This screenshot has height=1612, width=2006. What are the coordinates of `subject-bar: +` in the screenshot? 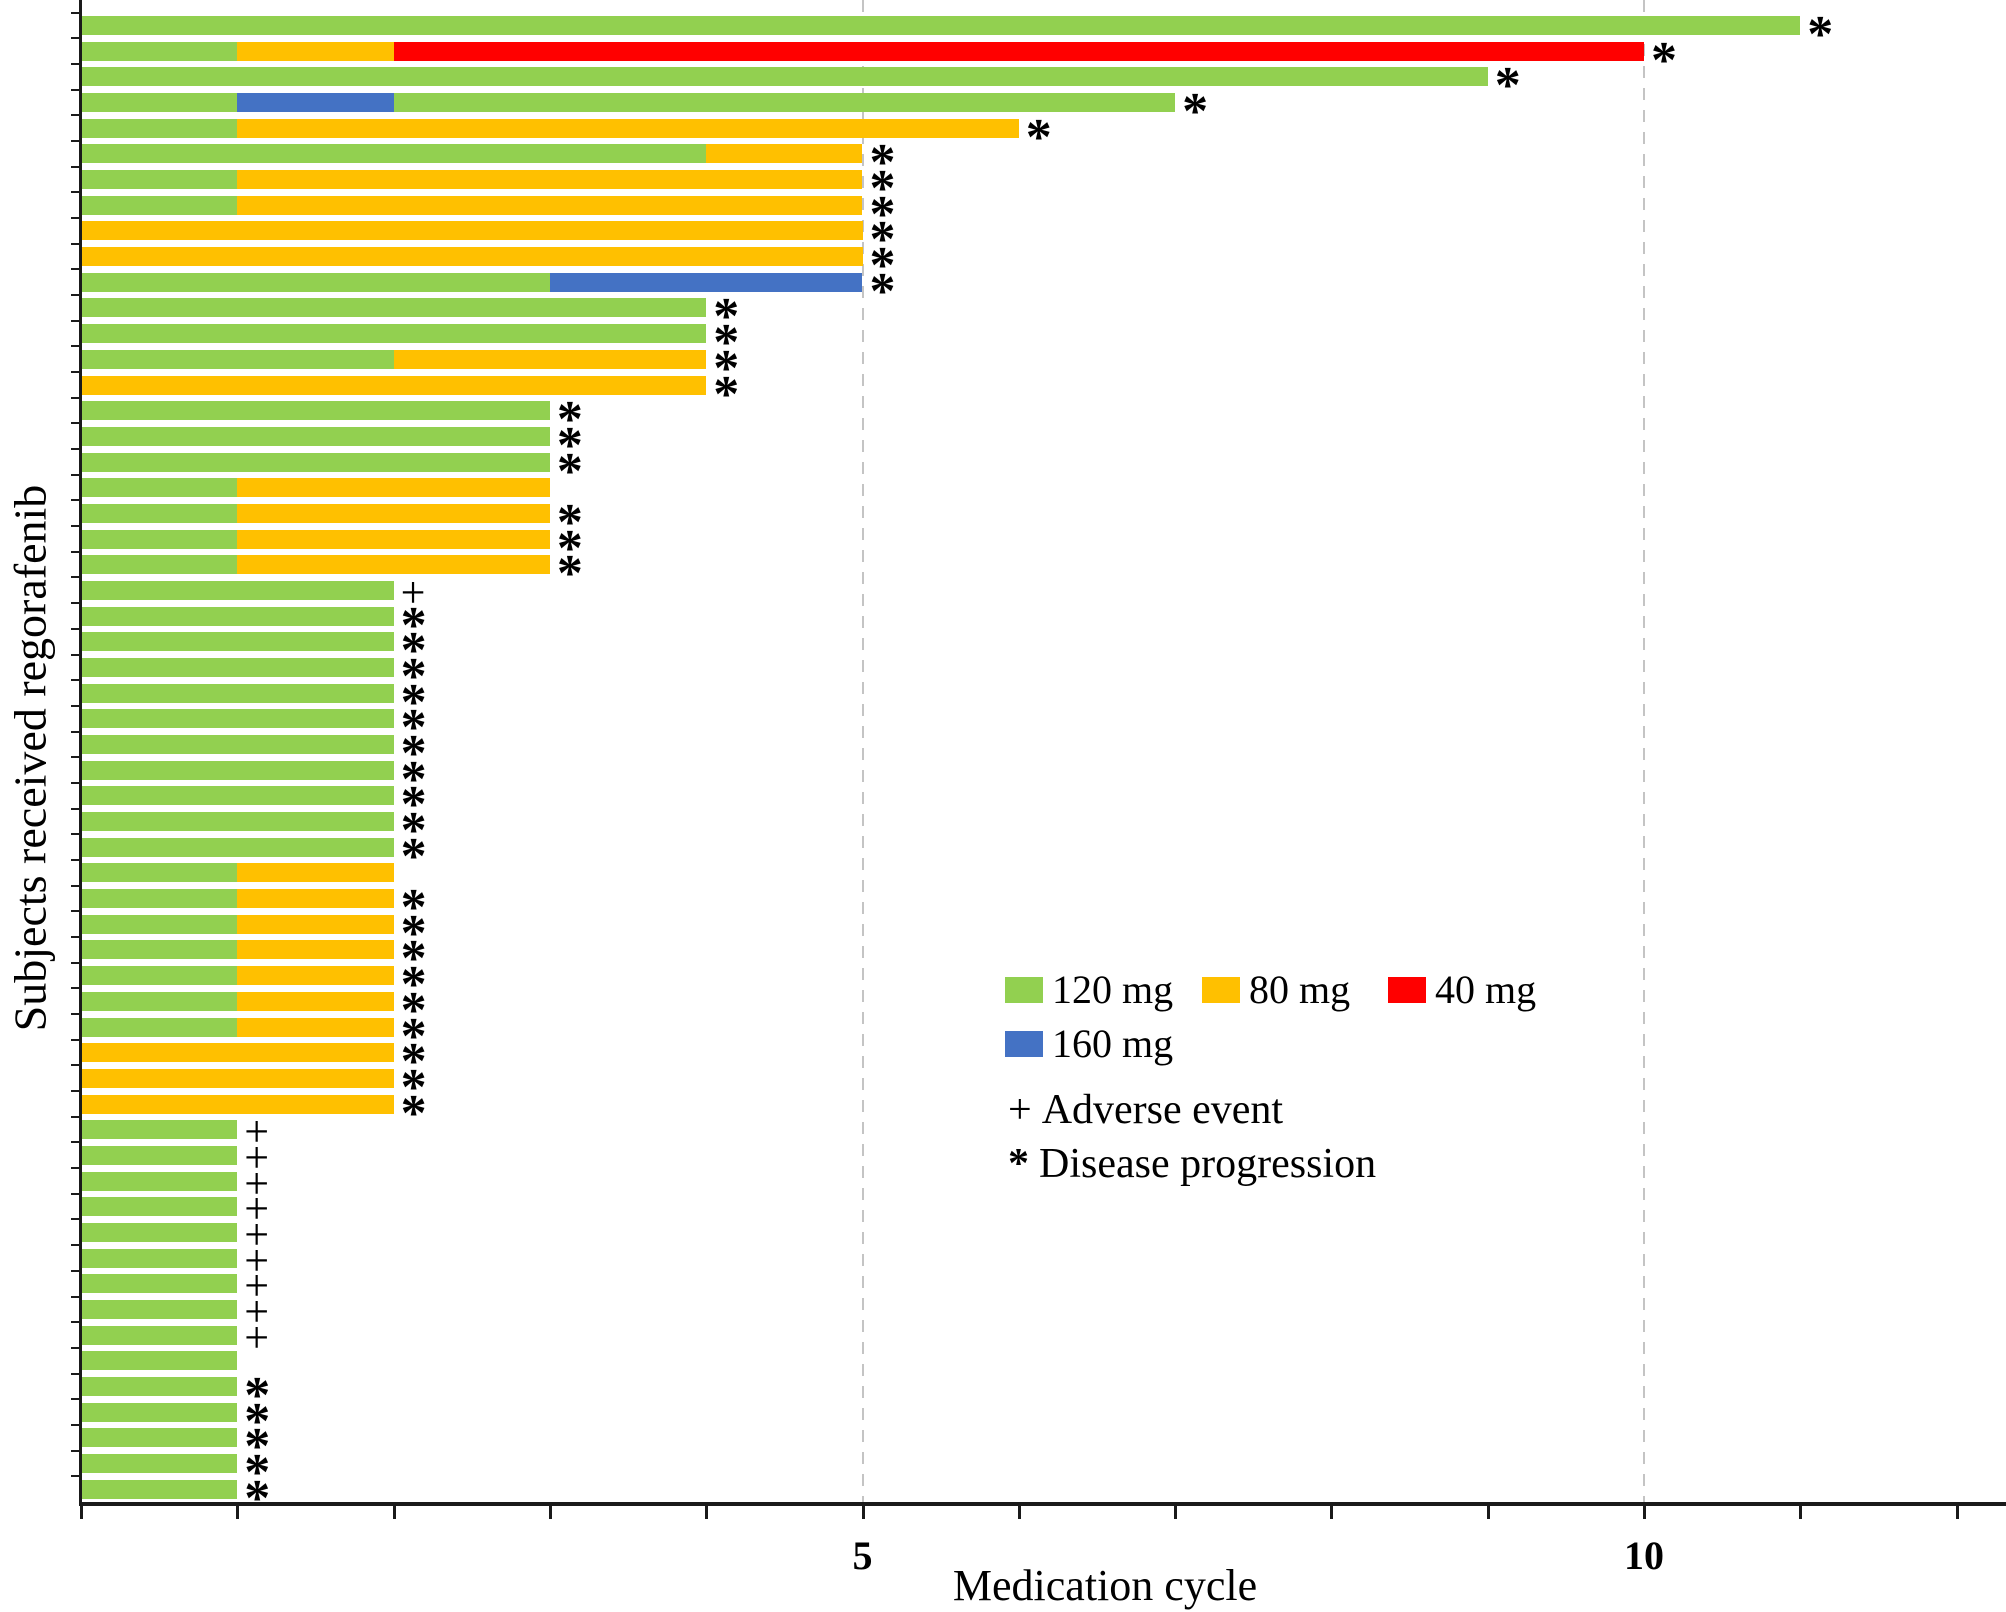 It's located at (175, 1157).